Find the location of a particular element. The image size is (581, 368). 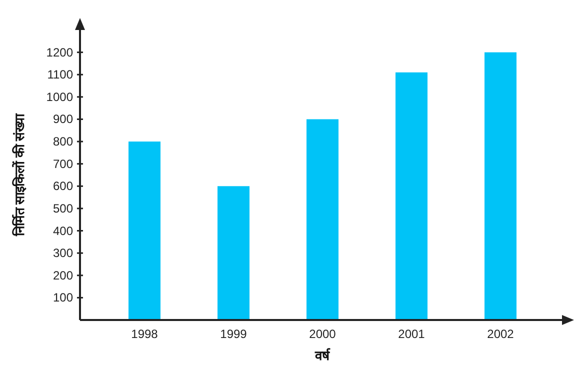

y-axis-title: निर्मित साइकिलों की संख्या is located at coordinates (19, 175).